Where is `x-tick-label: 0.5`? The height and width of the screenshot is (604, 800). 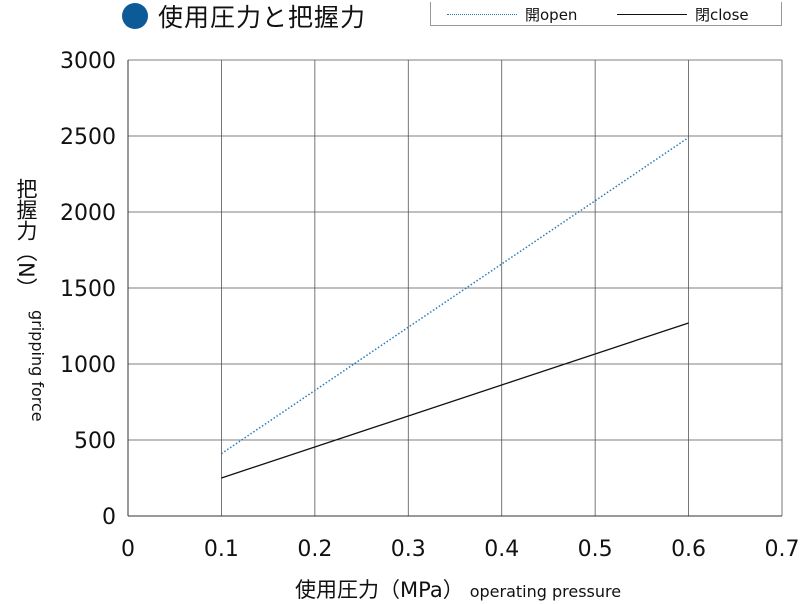
x-tick-label: 0.5 is located at coordinates (595, 549).